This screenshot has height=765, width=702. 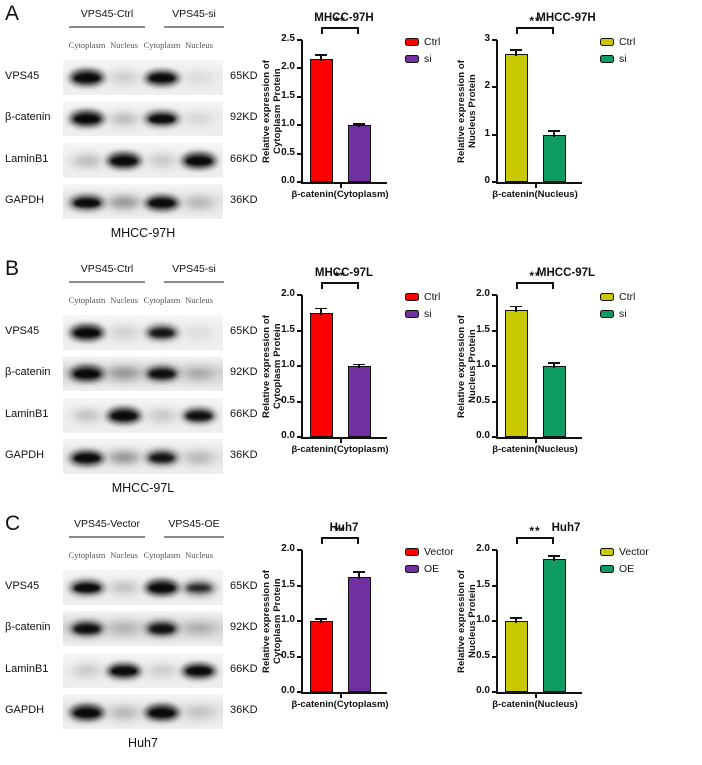 I want to click on y-axis-tick-label: 2.0, so click(x=288, y=67).